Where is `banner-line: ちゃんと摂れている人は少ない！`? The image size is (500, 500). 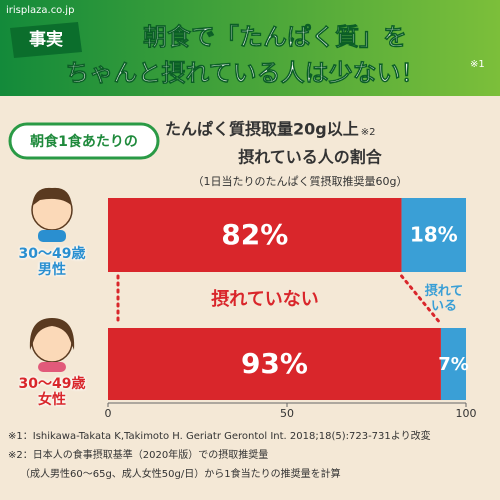
banner-line: ちゃんと摂れている人は少ない！ is located at coordinates (244, 73).